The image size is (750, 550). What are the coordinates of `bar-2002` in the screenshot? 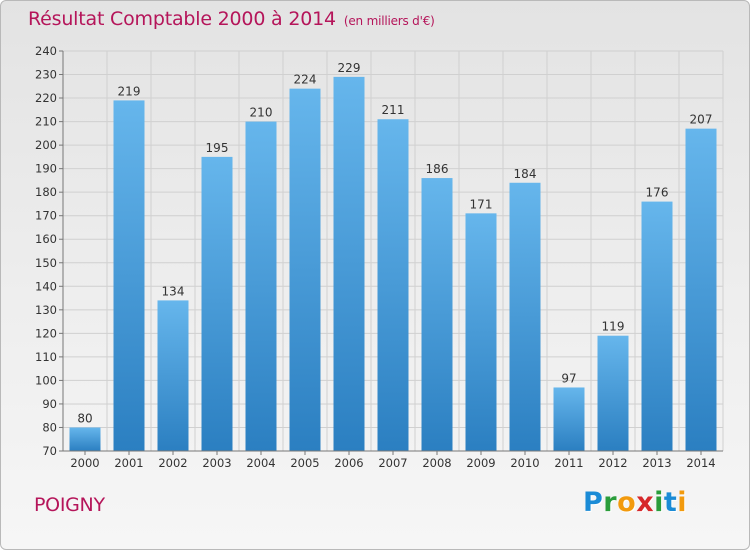 It's located at (173, 375).